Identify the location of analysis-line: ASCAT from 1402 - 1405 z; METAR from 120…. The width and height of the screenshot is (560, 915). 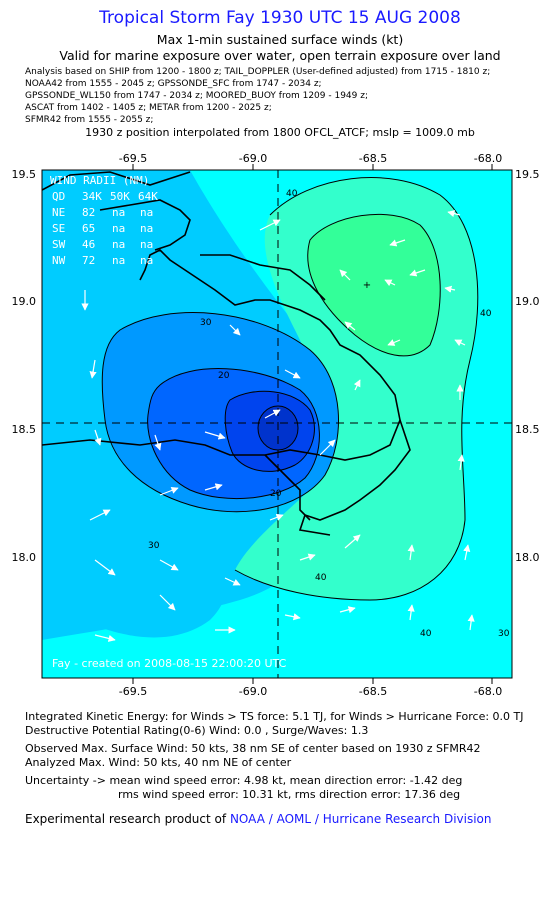
(148, 108).